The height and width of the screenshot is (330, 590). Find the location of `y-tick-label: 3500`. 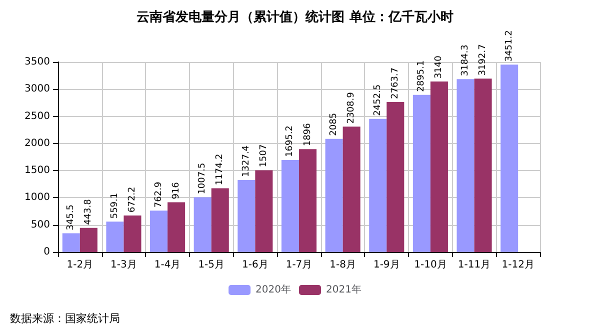

y-tick-label: 3500 is located at coordinates (37, 62).